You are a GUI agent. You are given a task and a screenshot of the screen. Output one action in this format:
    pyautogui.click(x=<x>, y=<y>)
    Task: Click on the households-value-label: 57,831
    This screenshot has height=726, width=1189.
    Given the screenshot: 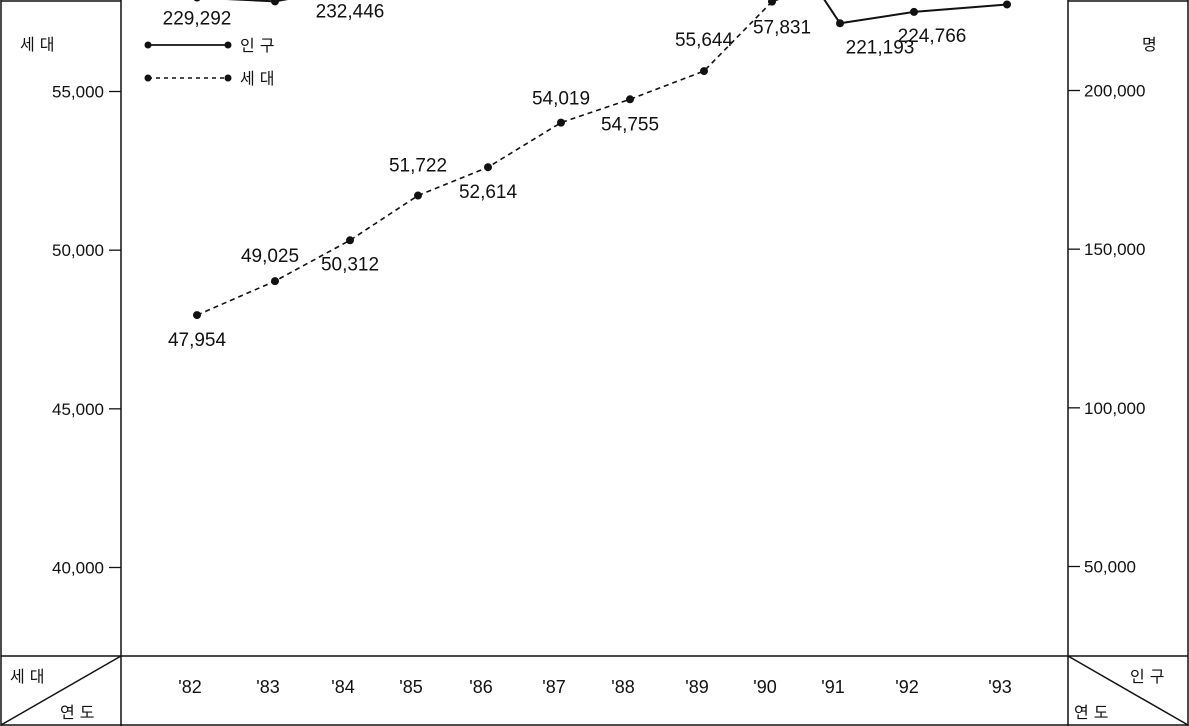 What is the action you would take?
    pyautogui.click(x=782, y=28)
    